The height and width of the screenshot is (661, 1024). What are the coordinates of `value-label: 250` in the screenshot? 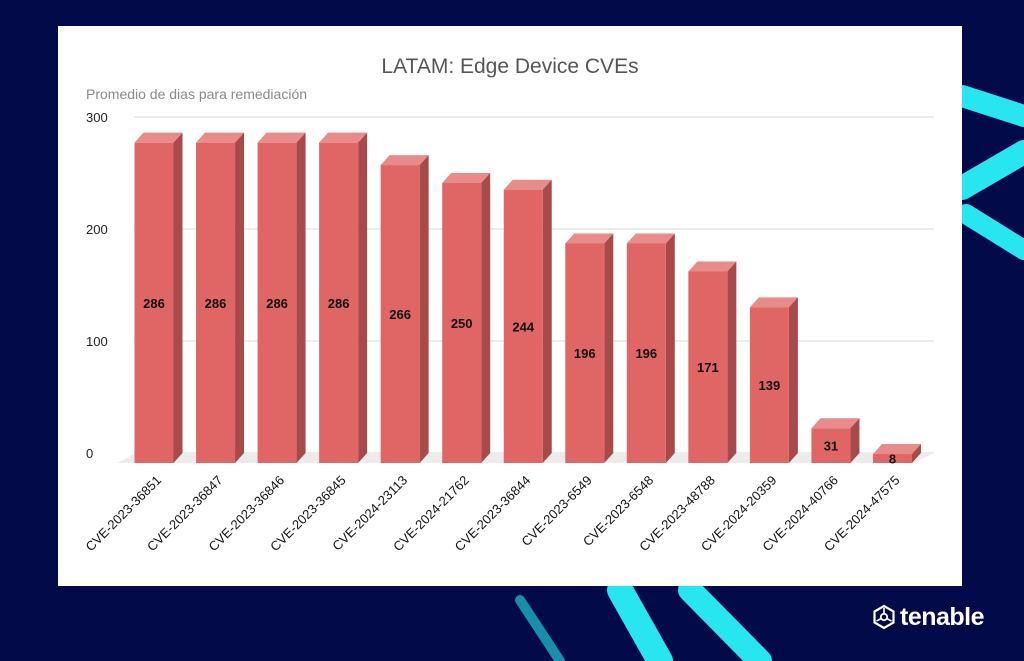 It's located at (462, 323).